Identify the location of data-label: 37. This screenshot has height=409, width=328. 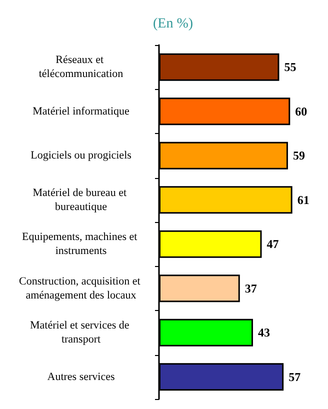
(250, 288).